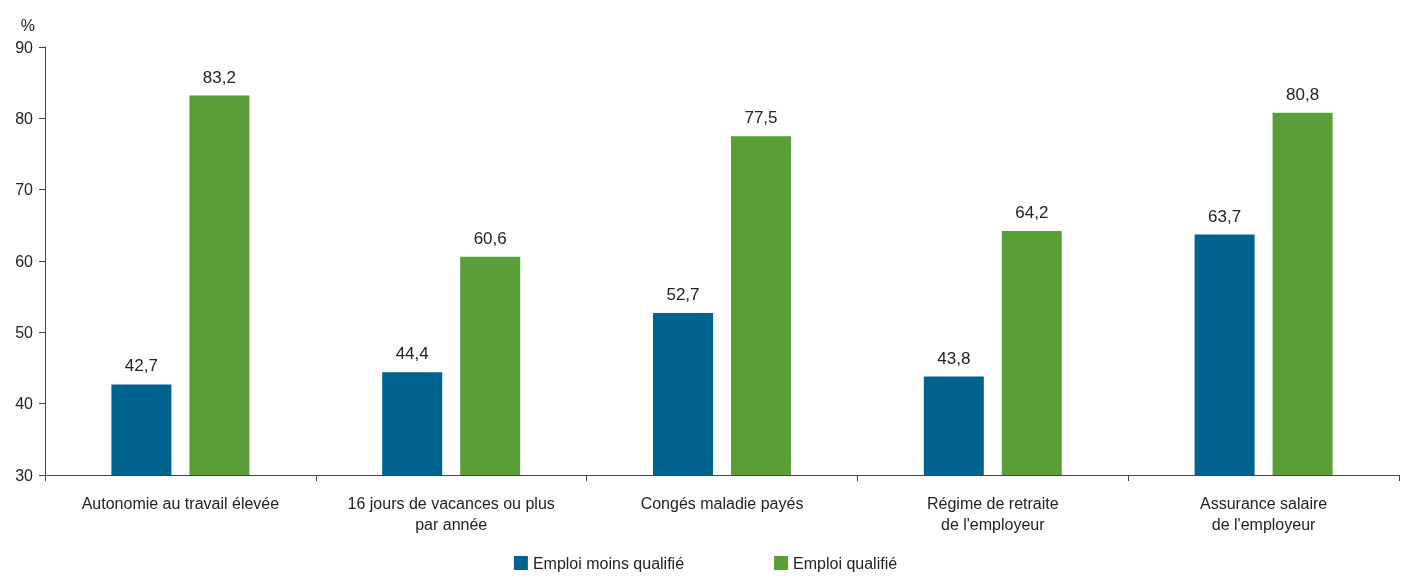  Describe the element at coordinates (1032, 213) in the screenshot. I see `data-label: 64,2` at that location.